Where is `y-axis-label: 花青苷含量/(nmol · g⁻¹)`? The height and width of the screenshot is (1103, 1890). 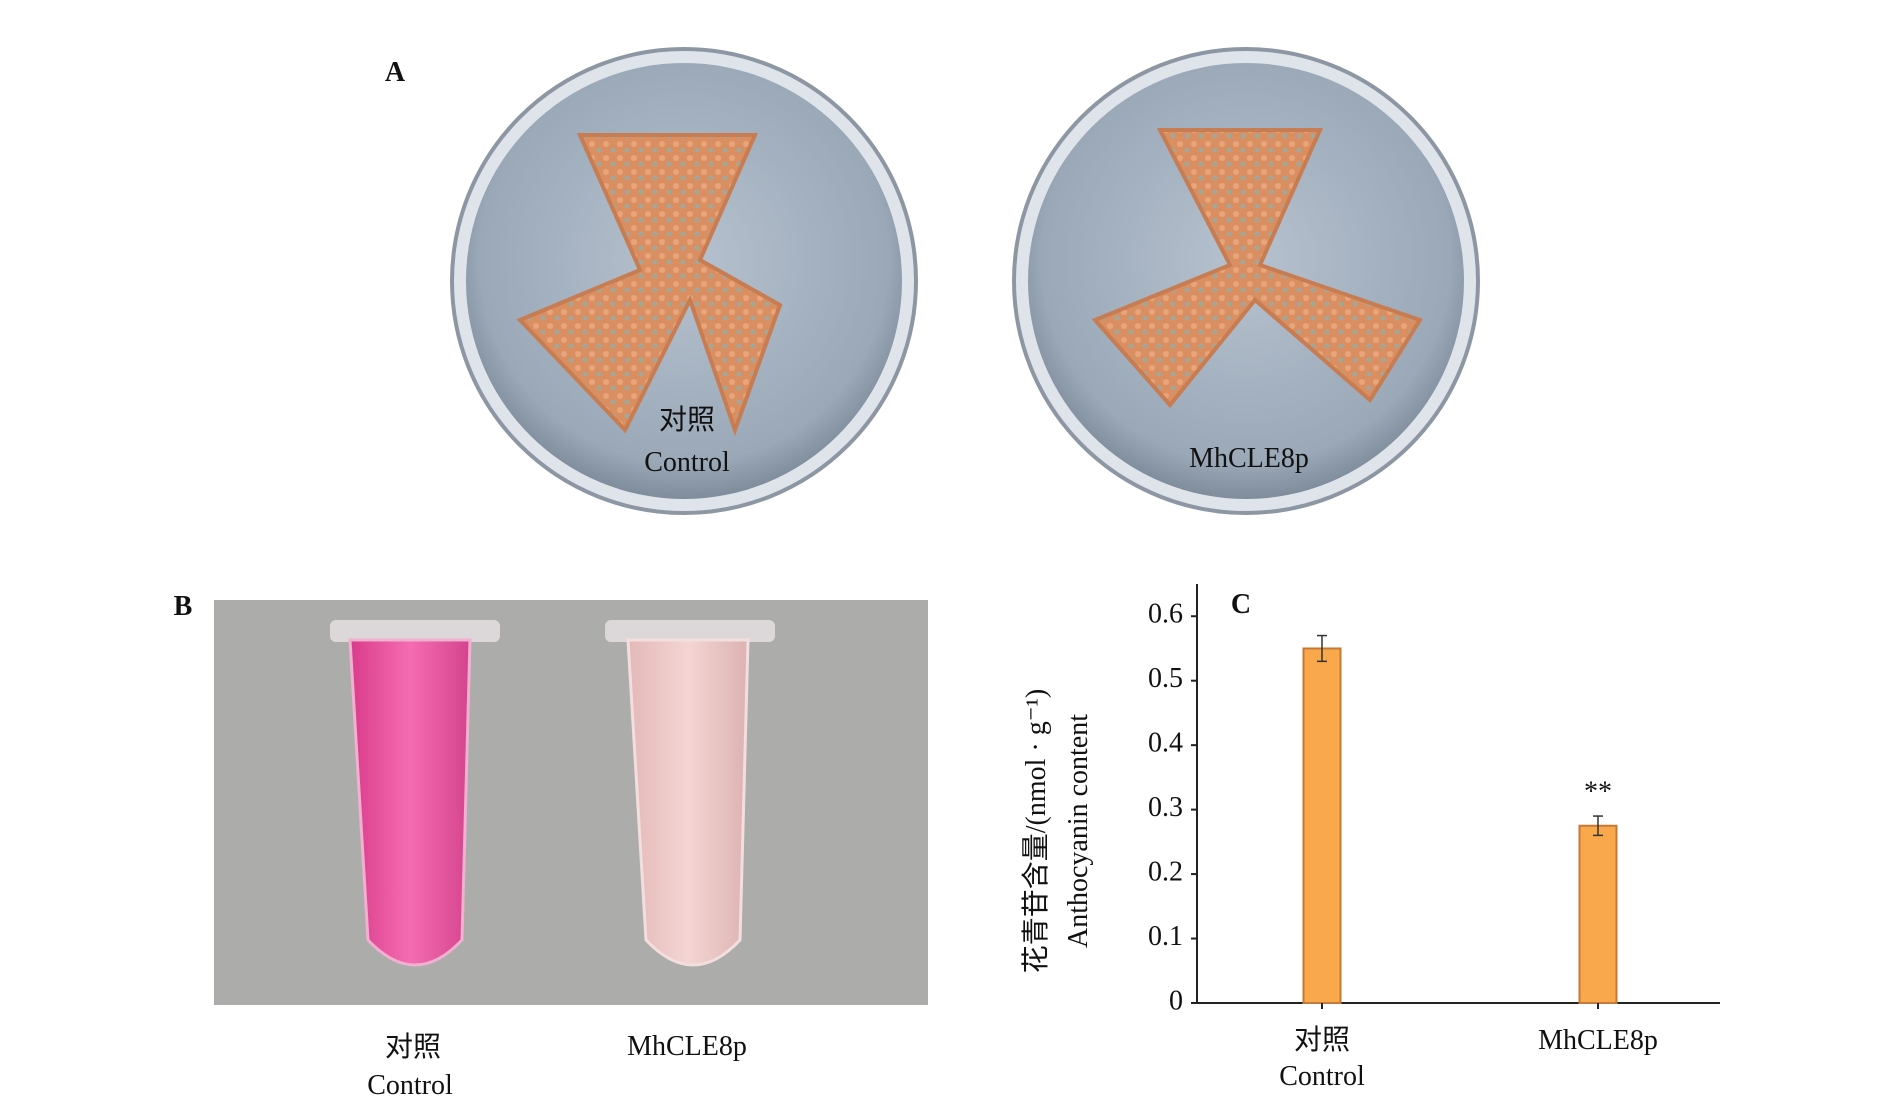 y-axis-label: 花青苷含量/(nmol · g⁻¹) is located at coordinates (1036, 831).